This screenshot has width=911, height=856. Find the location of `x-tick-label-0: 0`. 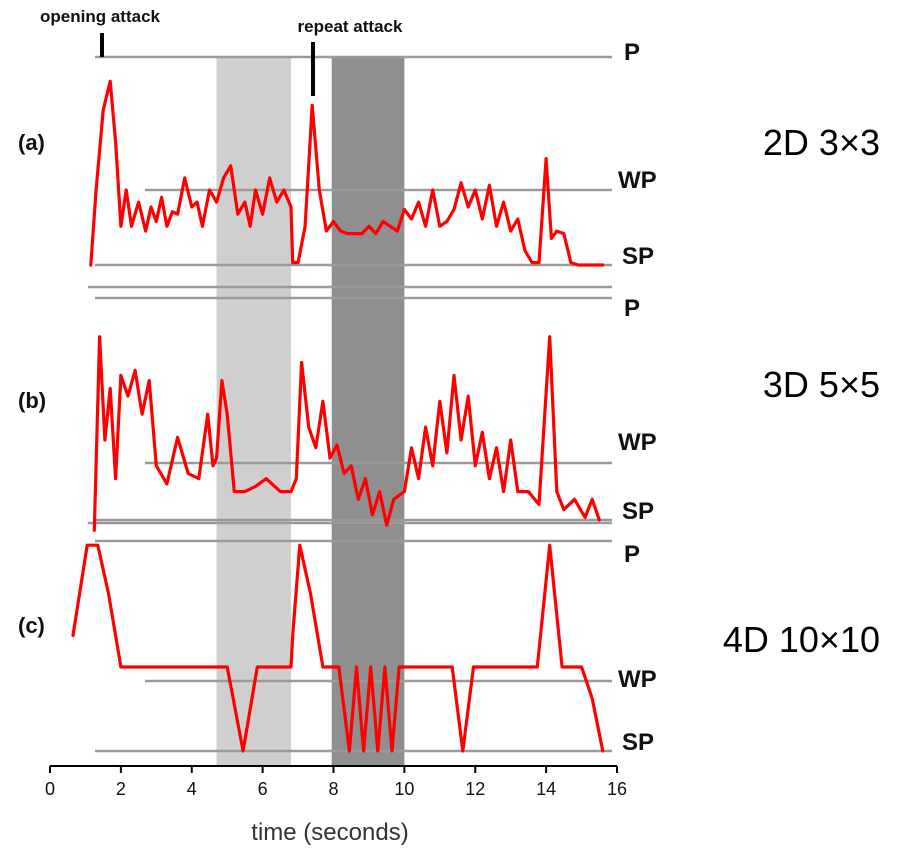

x-tick-label-0: 0 is located at coordinates (50, 789).